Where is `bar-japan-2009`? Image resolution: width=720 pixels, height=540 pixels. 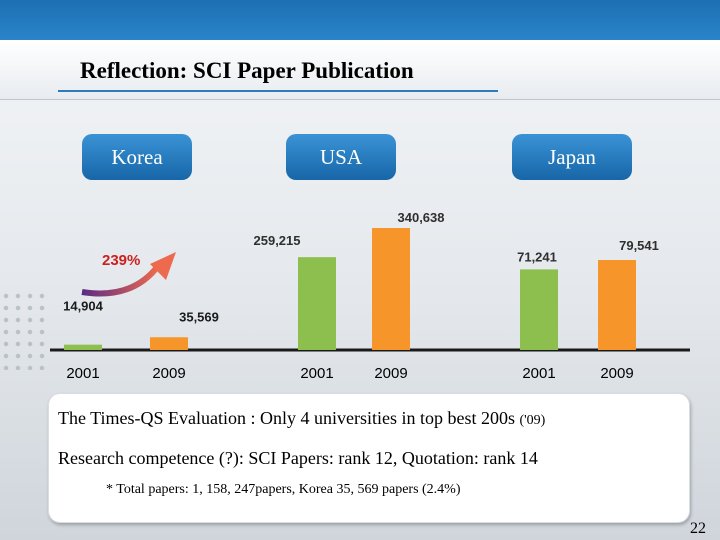 bar-japan-2009 is located at coordinates (617, 305).